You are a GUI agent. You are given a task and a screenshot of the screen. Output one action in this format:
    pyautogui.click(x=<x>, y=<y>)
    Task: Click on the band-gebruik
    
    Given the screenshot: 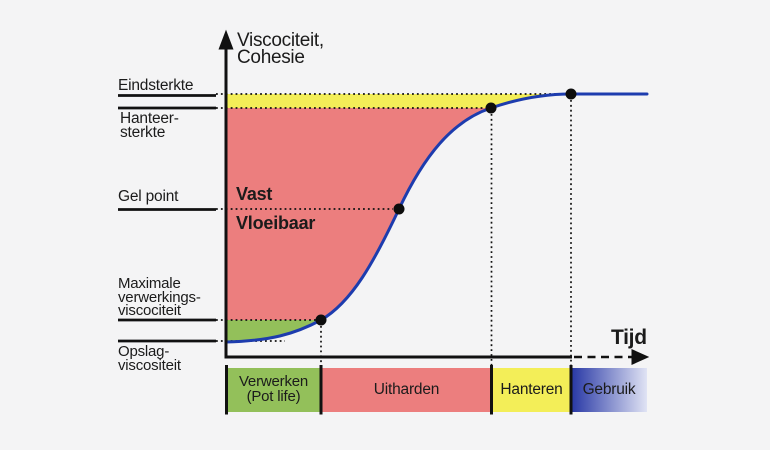 What is the action you would take?
    pyautogui.click(x=609, y=390)
    